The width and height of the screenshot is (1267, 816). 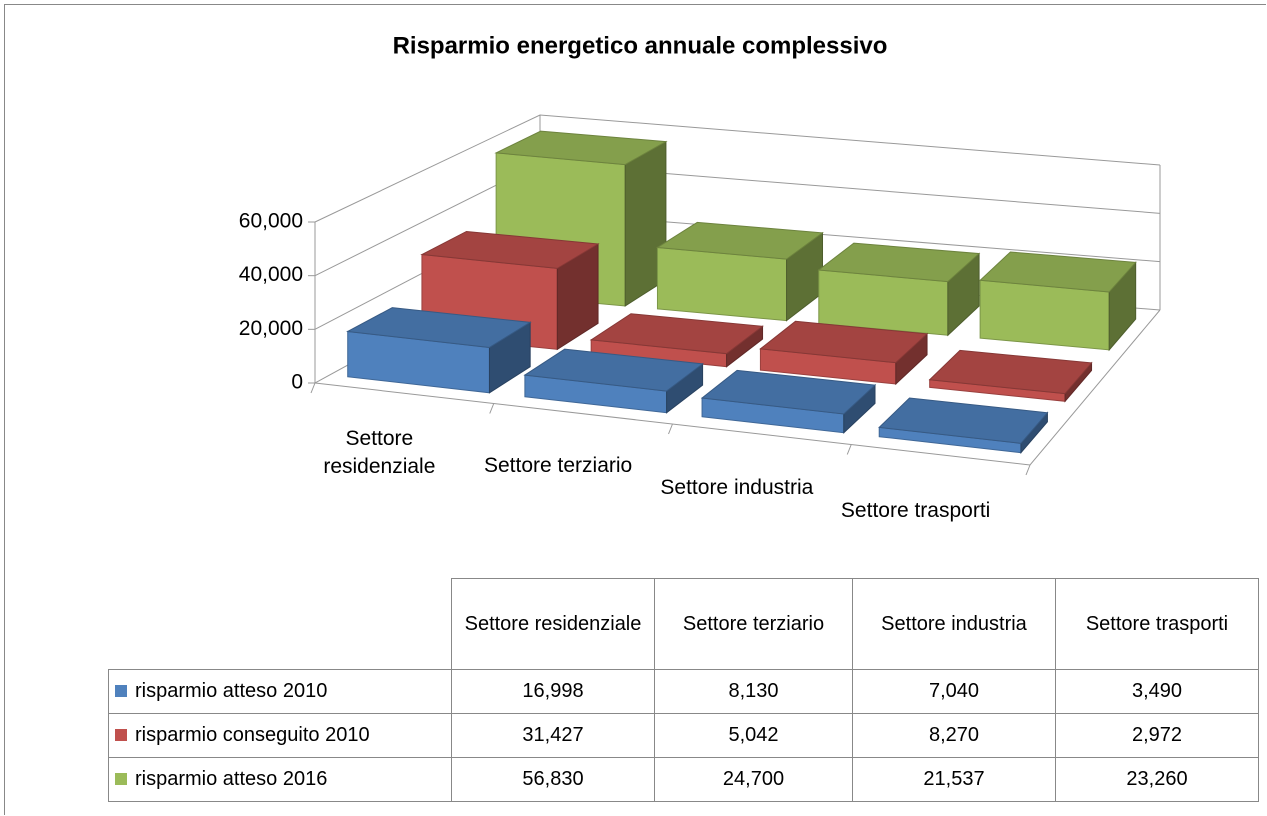 What do you see at coordinates (1157, 691) in the screenshot?
I see `table-value: 3,490` at bounding box center [1157, 691].